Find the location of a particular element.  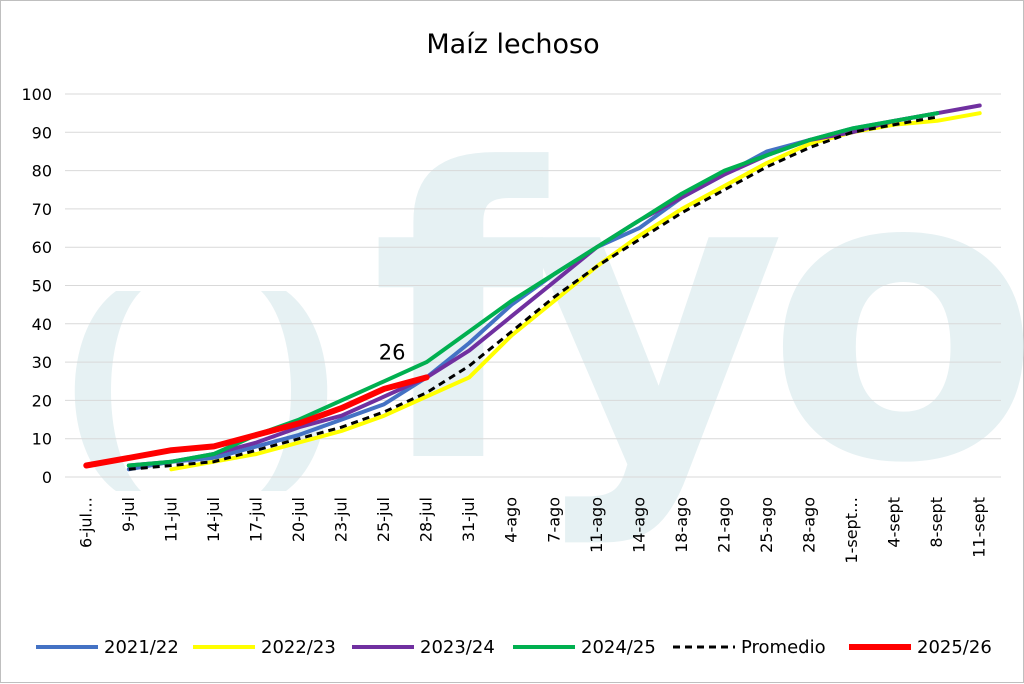

y-tick-label: 80 is located at coordinates (42, 171).